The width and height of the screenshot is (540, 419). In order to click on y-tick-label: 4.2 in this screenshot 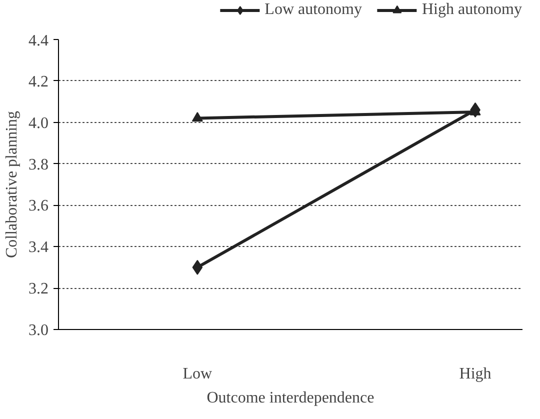, I will do `click(38, 81)`.